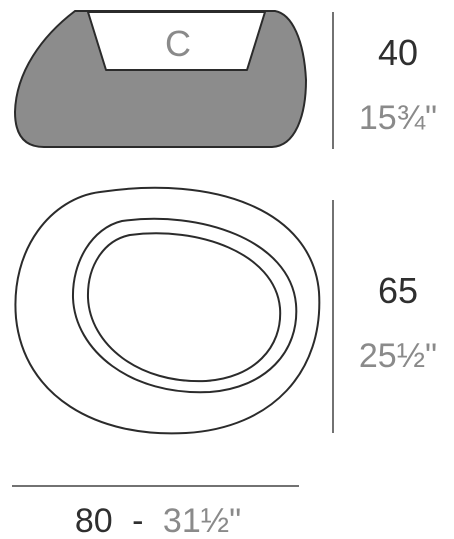 This screenshot has width=454, height=539. Describe the element at coordinates (398, 290) in the screenshot. I see `depth-cm: 65` at that location.